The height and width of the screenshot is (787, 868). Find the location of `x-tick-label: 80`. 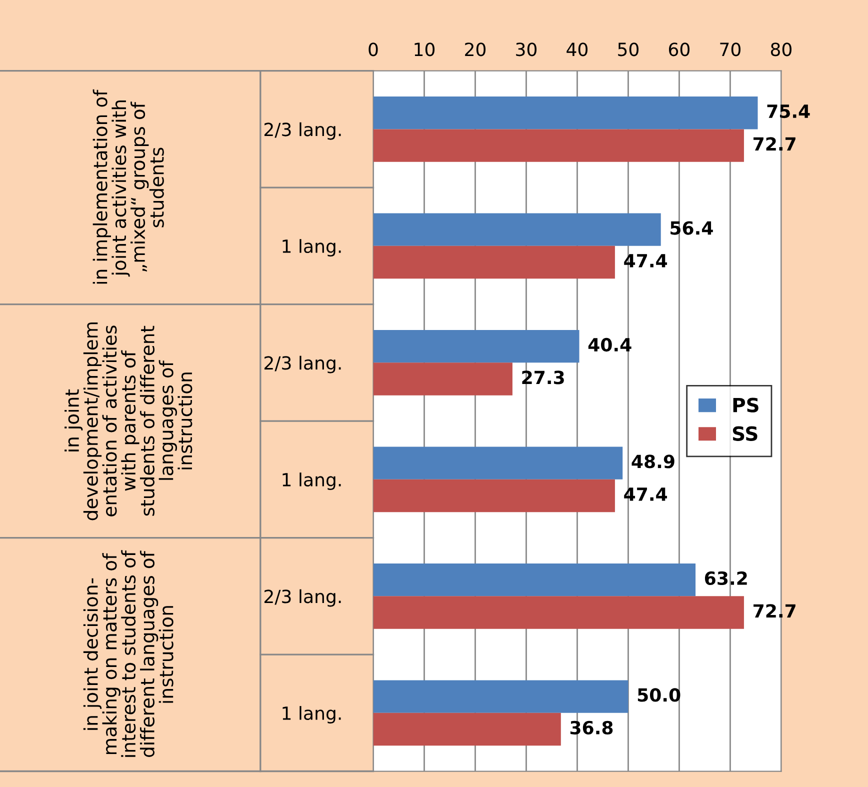

x-tick-label: 80 is located at coordinates (781, 49).